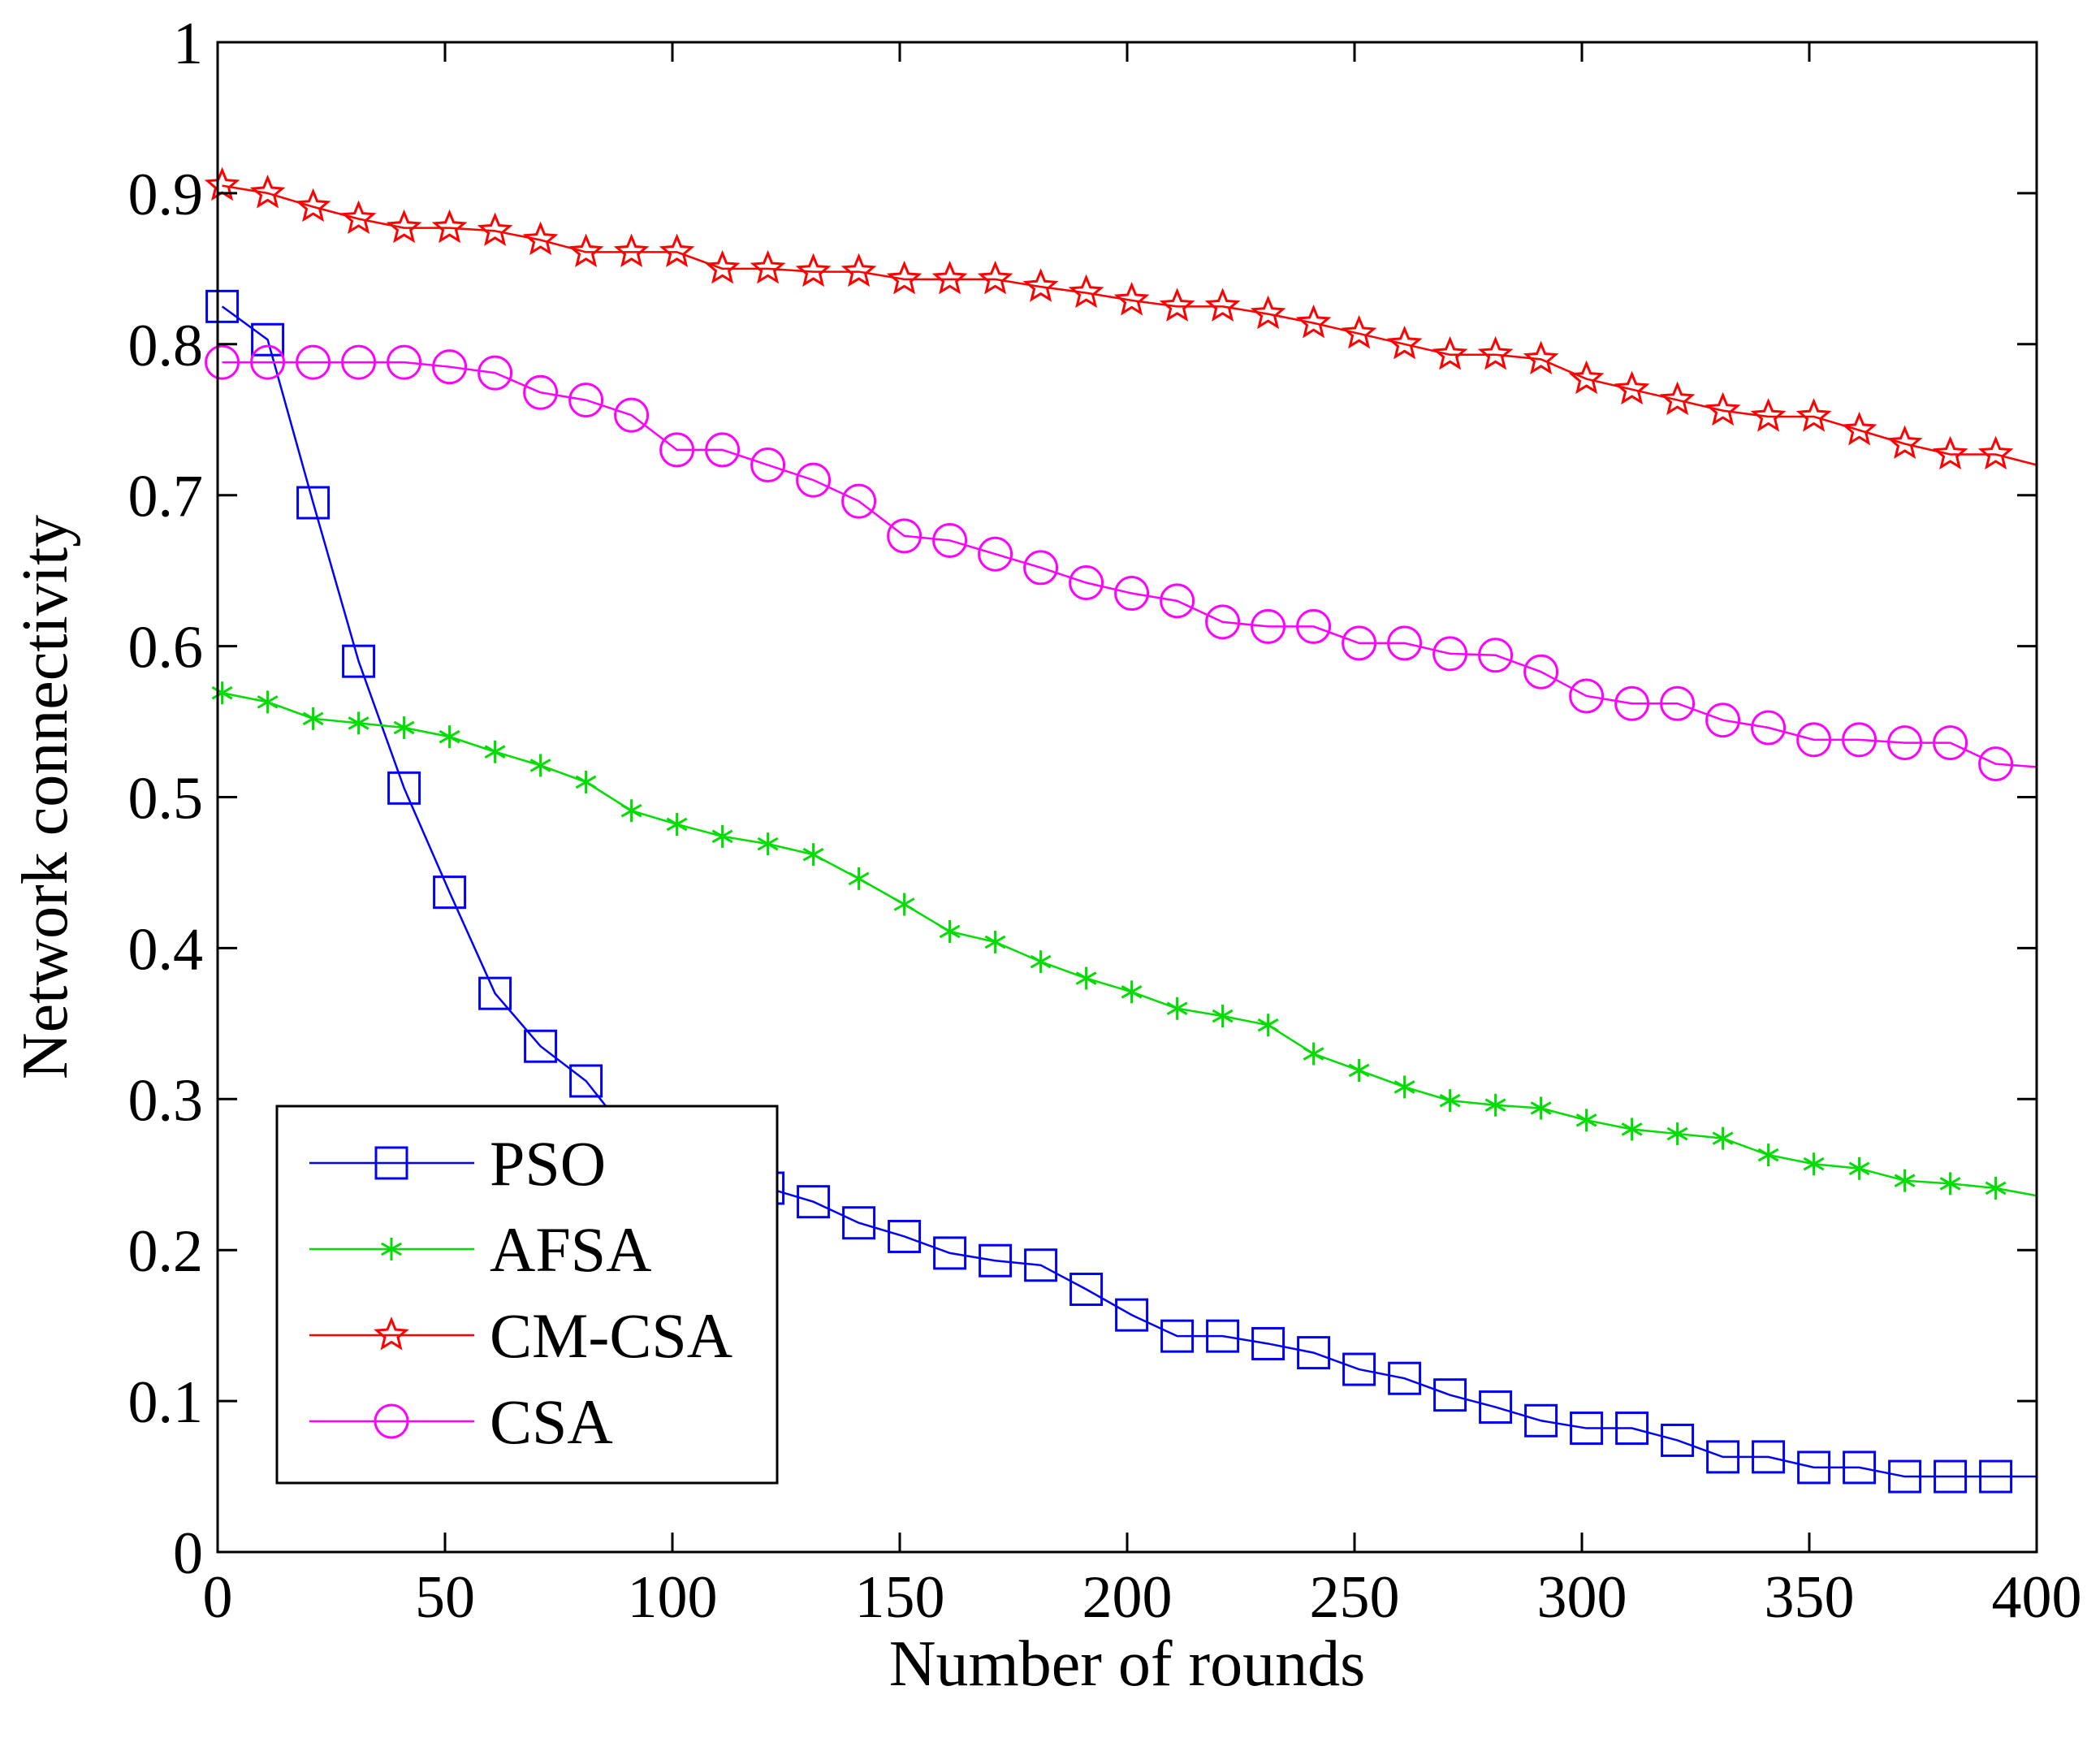 The height and width of the screenshot is (1738, 2100). Describe the element at coordinates (527, 1295) in the screenshot. I see `legend-box` at that location.